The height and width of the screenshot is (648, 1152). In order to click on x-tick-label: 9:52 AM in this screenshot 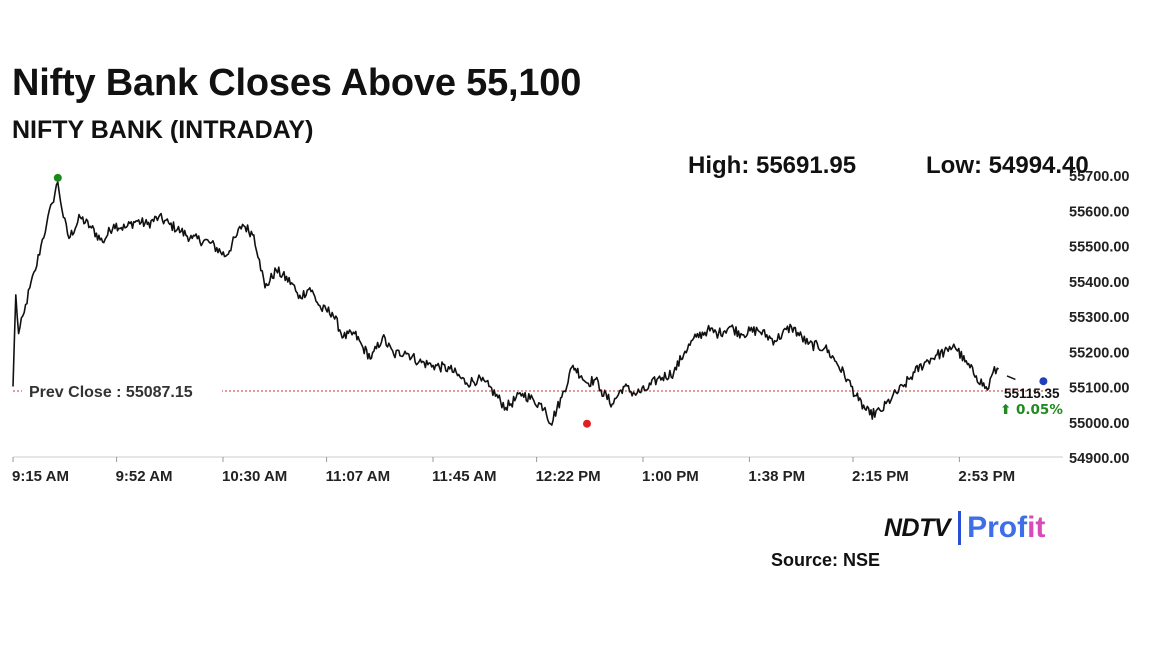, I will do `click(144, 476)`.